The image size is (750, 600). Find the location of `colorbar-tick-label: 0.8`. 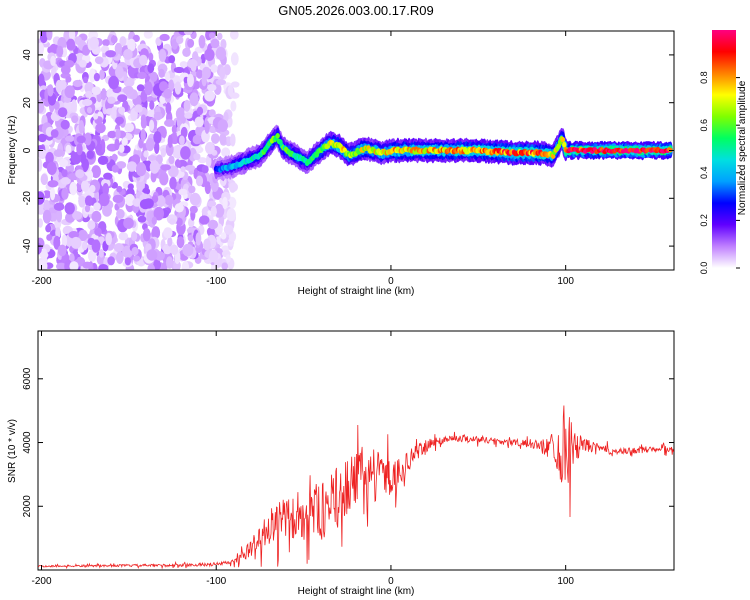

colorbar-tick-label: 0.8 is located at coordinates (704, 77).